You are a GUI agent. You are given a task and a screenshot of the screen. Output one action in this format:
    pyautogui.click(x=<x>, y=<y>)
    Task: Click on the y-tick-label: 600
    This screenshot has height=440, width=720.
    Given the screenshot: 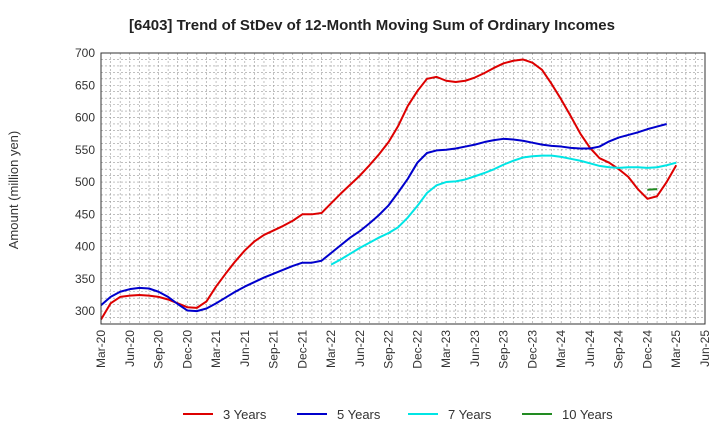 What is the action you would take?
    pyautogui.click(x=85, y=118)
    